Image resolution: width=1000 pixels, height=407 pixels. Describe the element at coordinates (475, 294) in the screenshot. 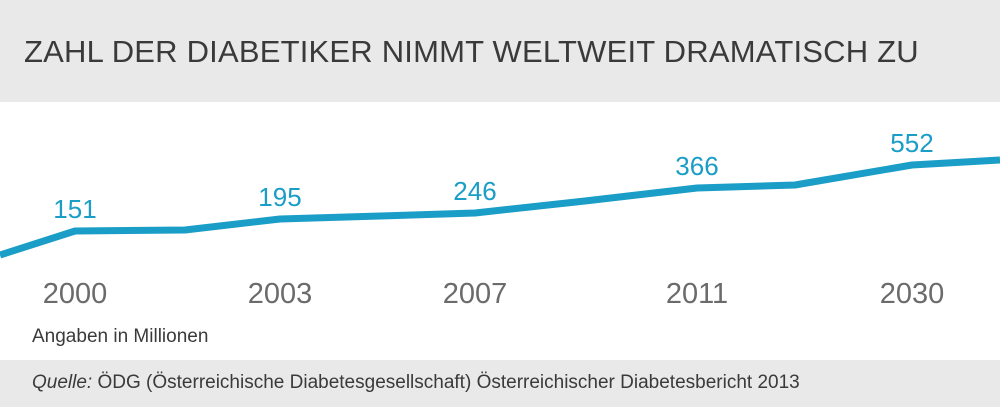

I see `year-label-2007: 2007` at that location.